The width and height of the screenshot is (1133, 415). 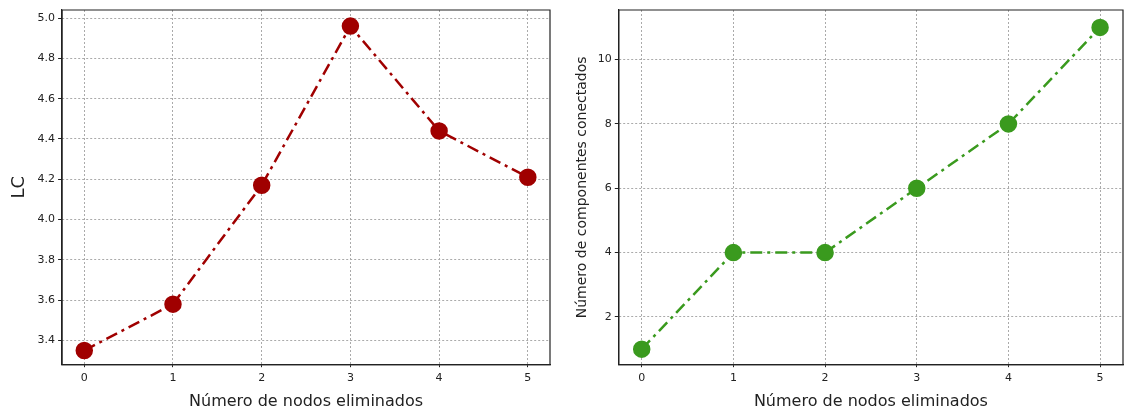 I want to click on y-tick-label: 5.0, so click(x=46, y=17).